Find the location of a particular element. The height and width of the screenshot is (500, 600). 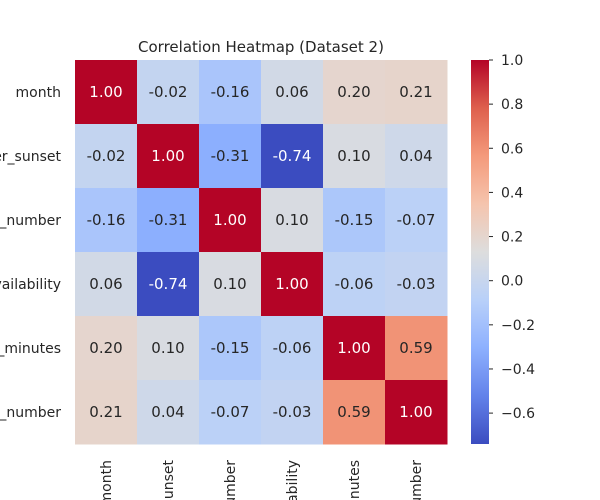

column-tick-label: ability is located at coordinates (293, 480).